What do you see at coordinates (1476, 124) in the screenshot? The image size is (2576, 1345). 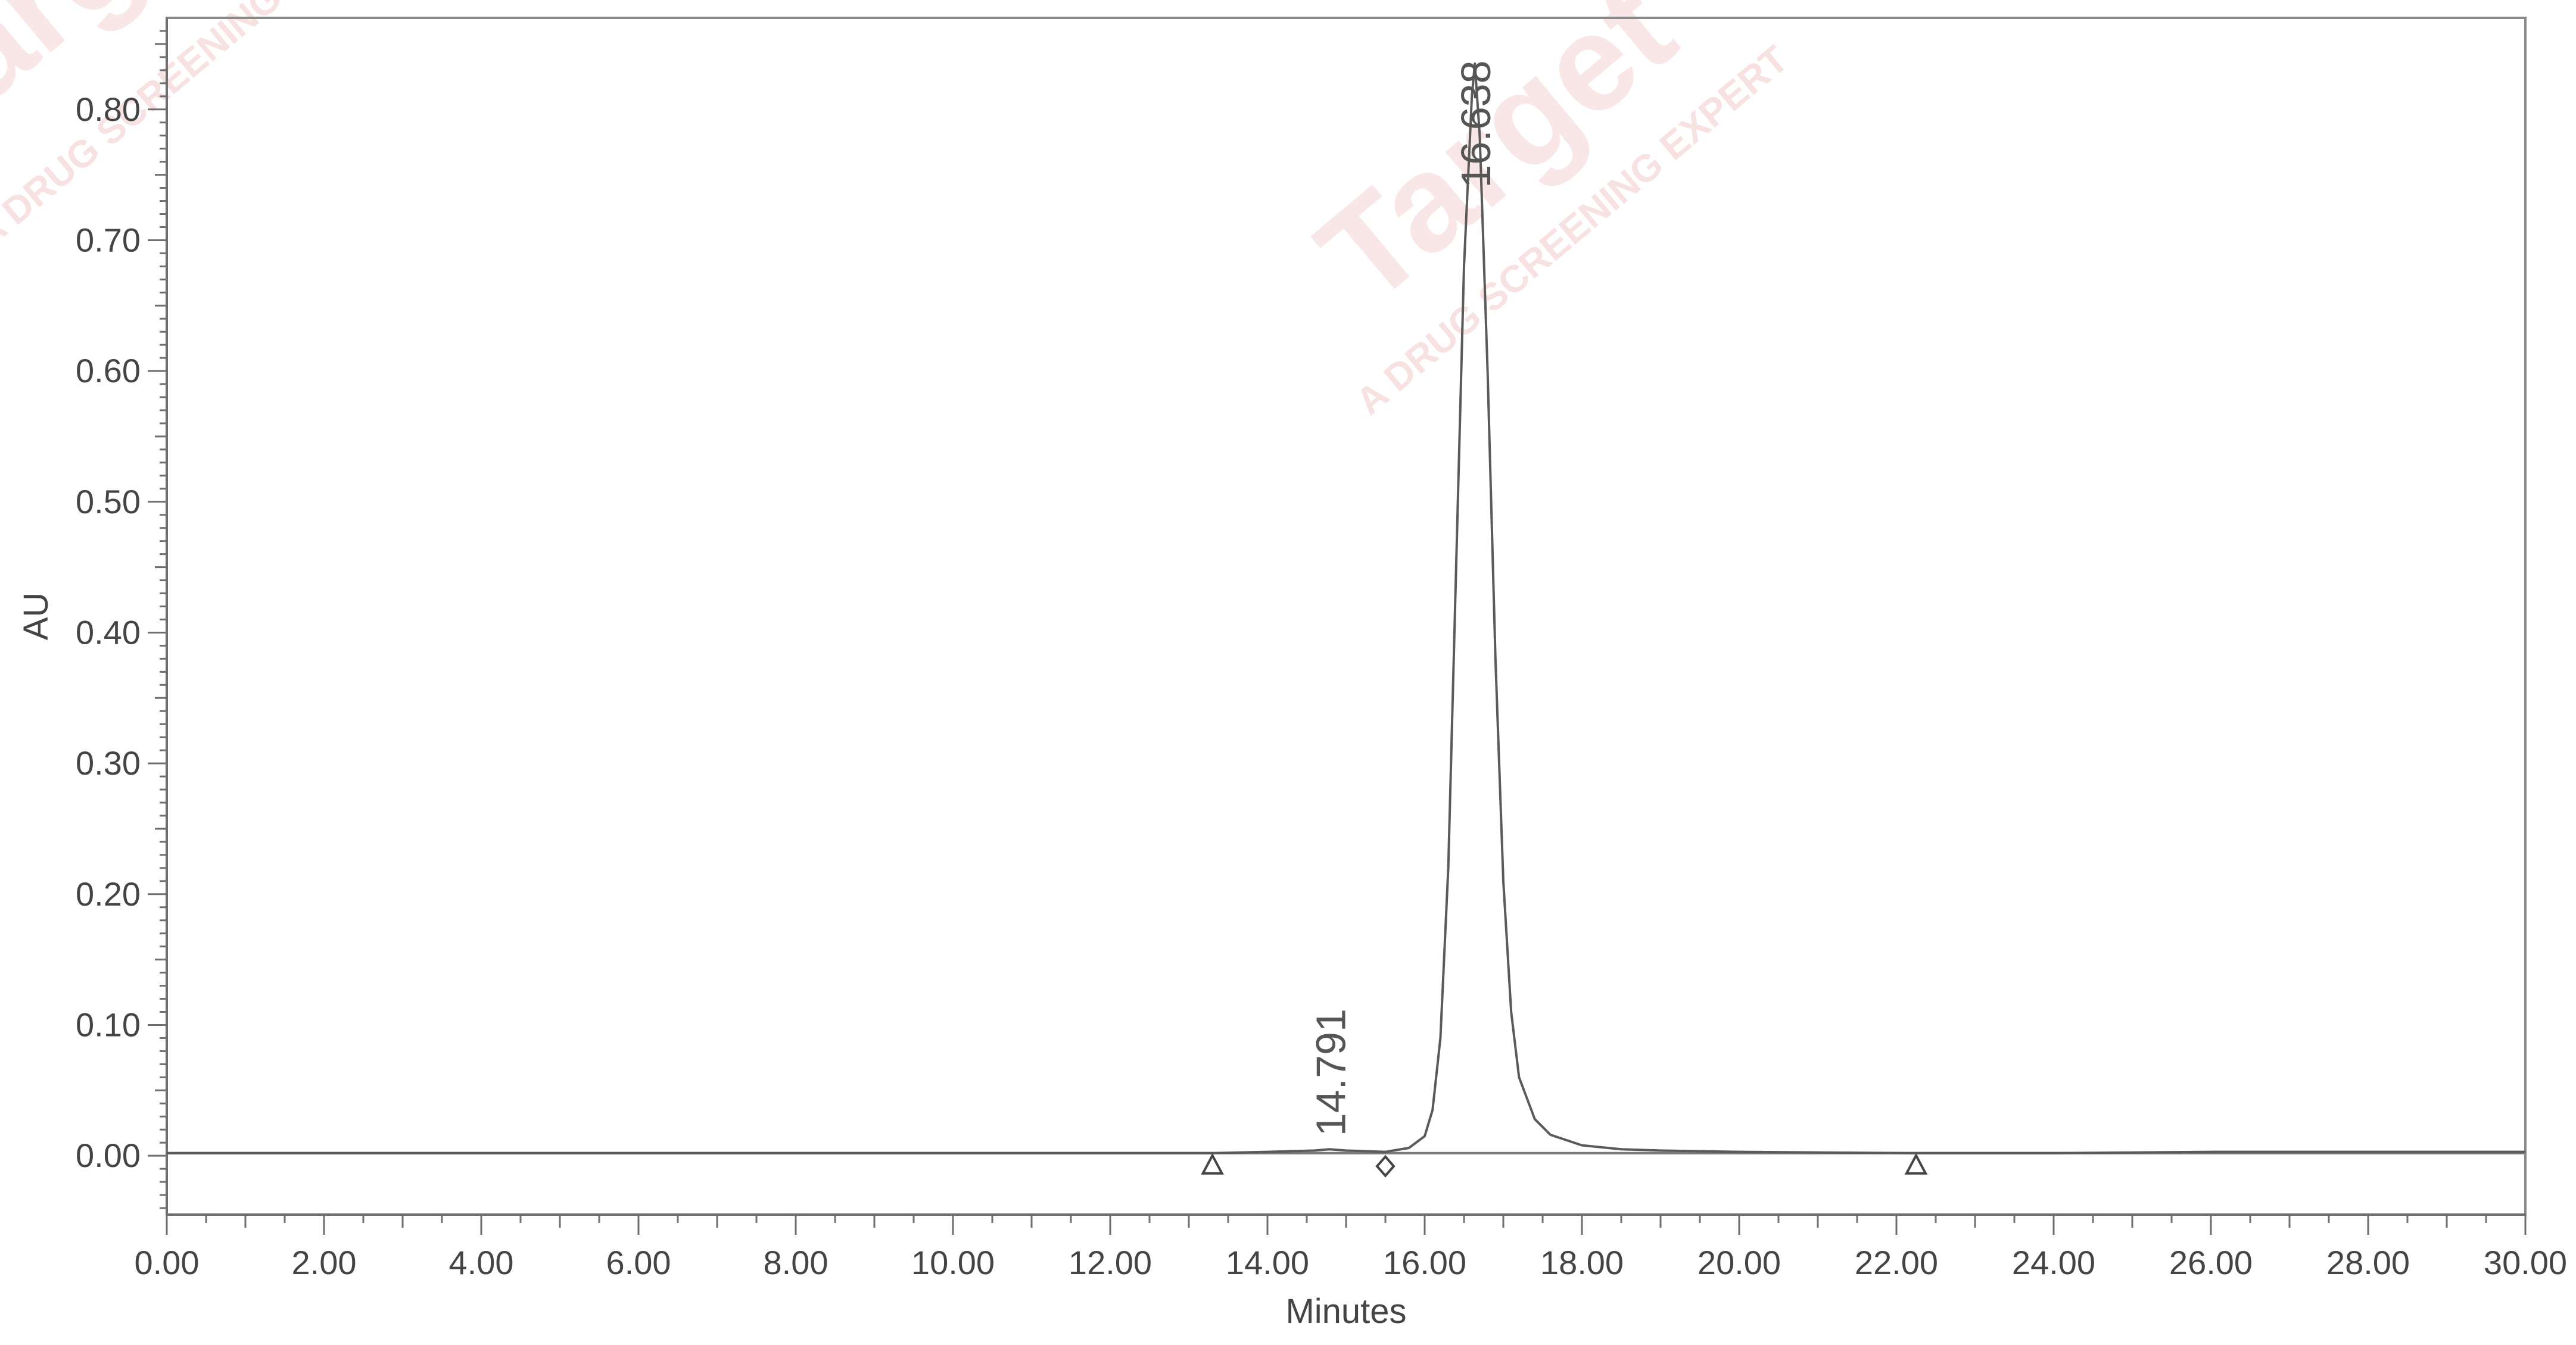 I see `peak-retention-label: 16.638` at bounding box center [1476, 124].